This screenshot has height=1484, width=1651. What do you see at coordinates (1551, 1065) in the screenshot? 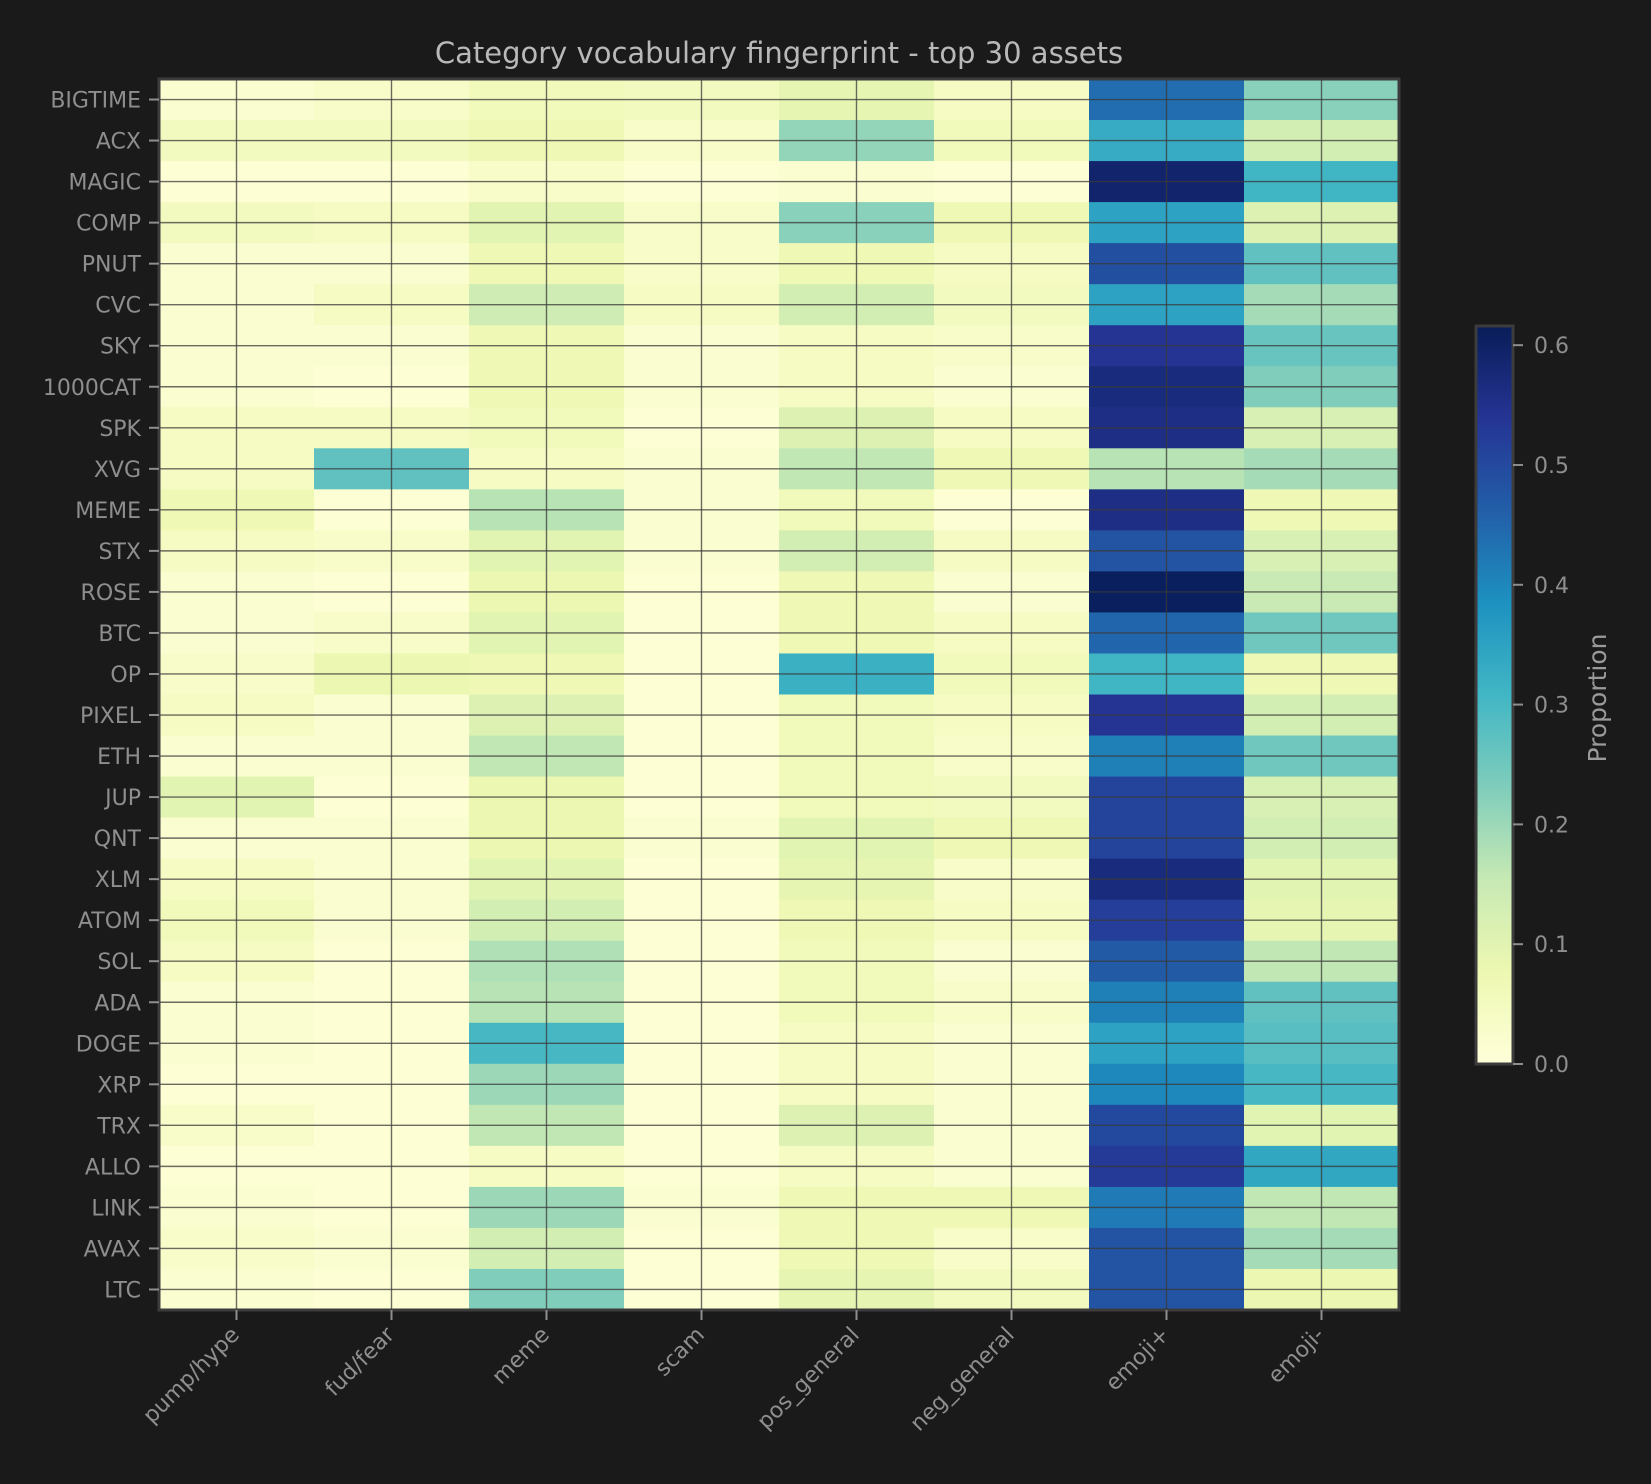
I see `colorbar-tick-label: 0.0` at bounding box center [1551, 1065].